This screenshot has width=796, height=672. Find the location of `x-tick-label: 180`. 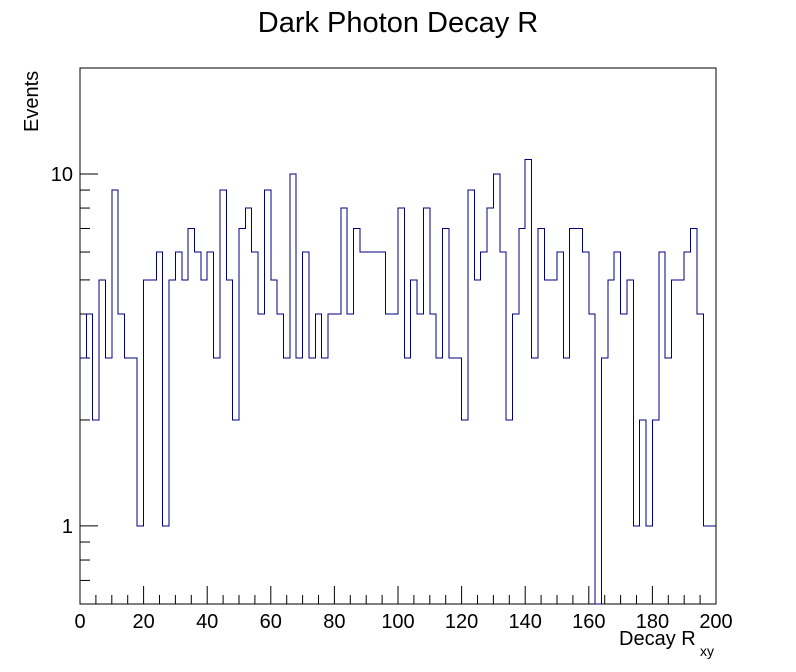

x-tick-label: 180 is located at coordinates (652, 622).